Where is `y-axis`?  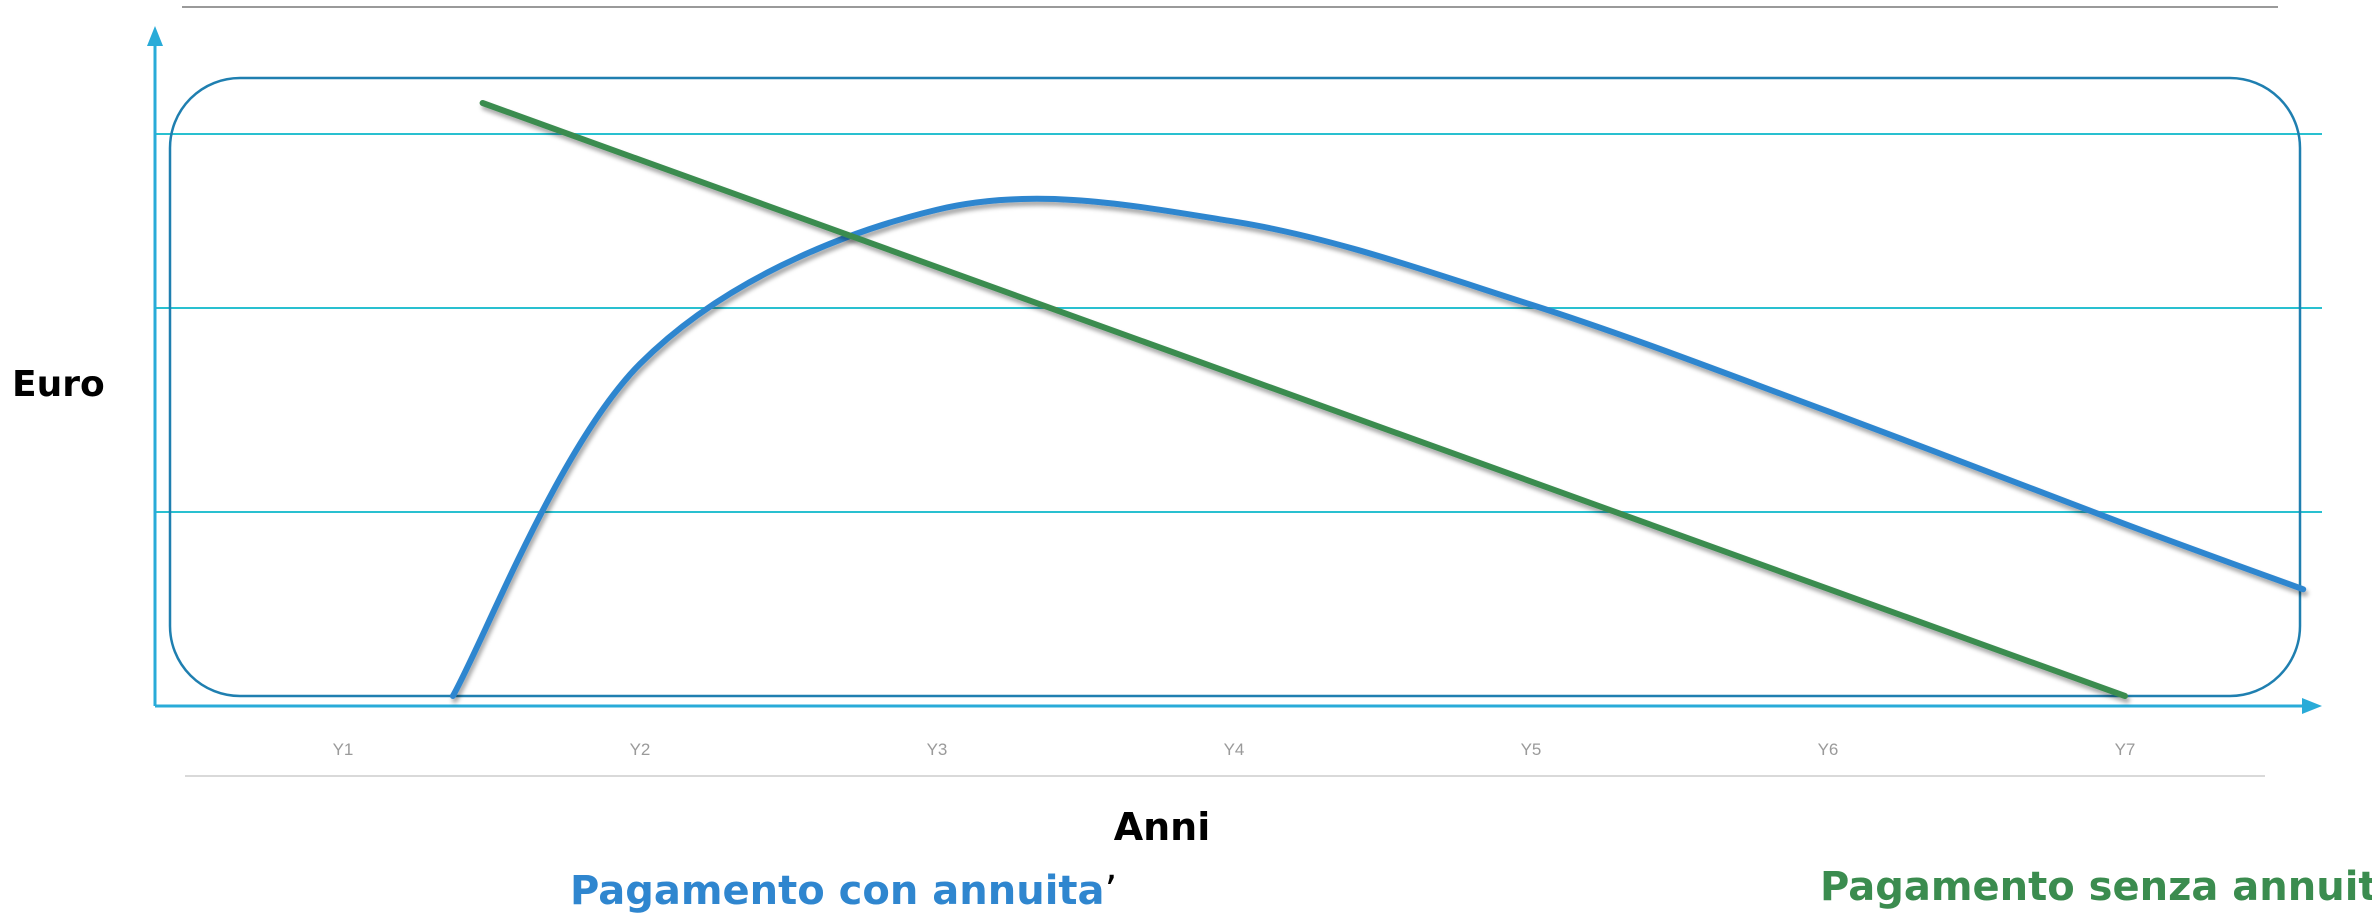
y-axis is located at coordinates (155, 366).